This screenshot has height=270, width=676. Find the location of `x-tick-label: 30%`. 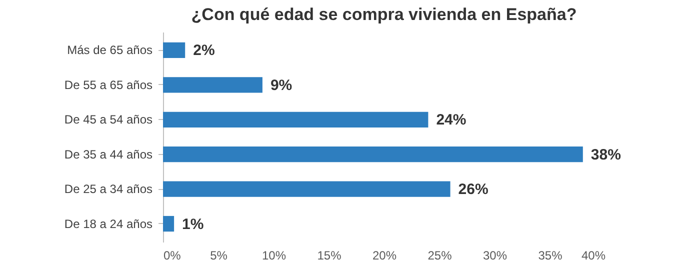

x-tick-label: 30% is located at coordinates (495, 255).